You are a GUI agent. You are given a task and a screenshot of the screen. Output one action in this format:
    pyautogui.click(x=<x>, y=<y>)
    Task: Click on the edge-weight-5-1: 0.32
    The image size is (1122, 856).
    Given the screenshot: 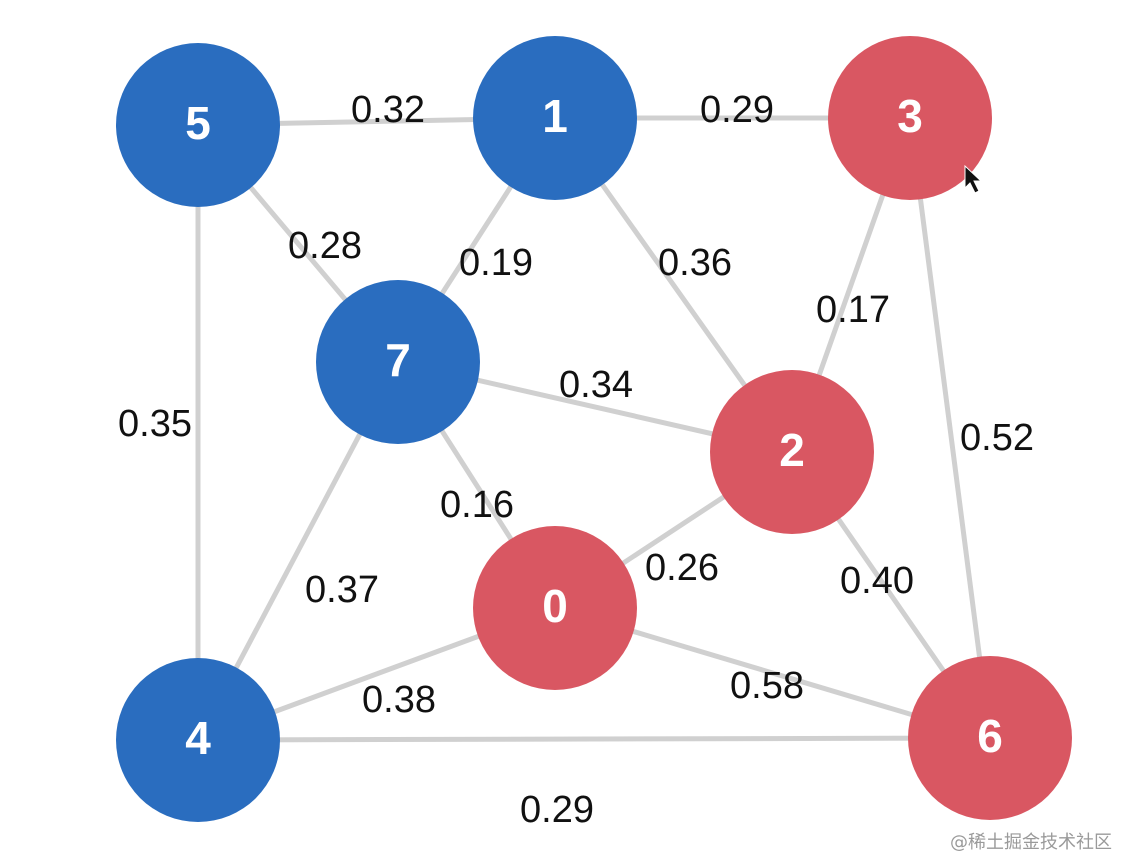 What is the action you would take?
    pyautogui.click(x=388, y=110)
    